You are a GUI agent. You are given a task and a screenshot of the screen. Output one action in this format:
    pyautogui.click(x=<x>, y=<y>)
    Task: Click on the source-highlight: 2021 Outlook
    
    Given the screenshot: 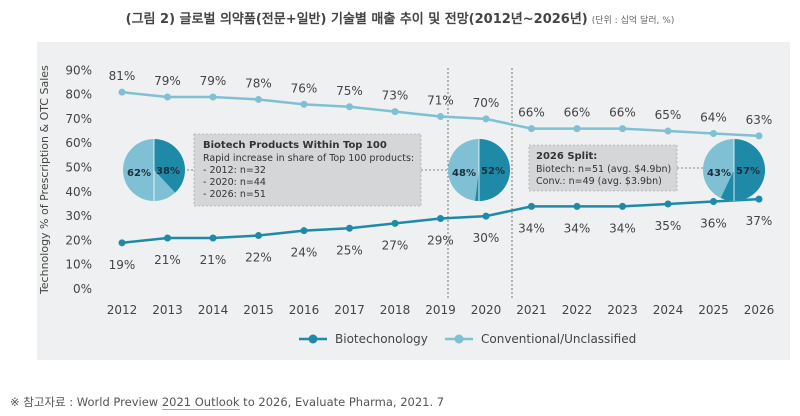 What is the action you would take?
    pyautogui.click(x=200, y=402)
    